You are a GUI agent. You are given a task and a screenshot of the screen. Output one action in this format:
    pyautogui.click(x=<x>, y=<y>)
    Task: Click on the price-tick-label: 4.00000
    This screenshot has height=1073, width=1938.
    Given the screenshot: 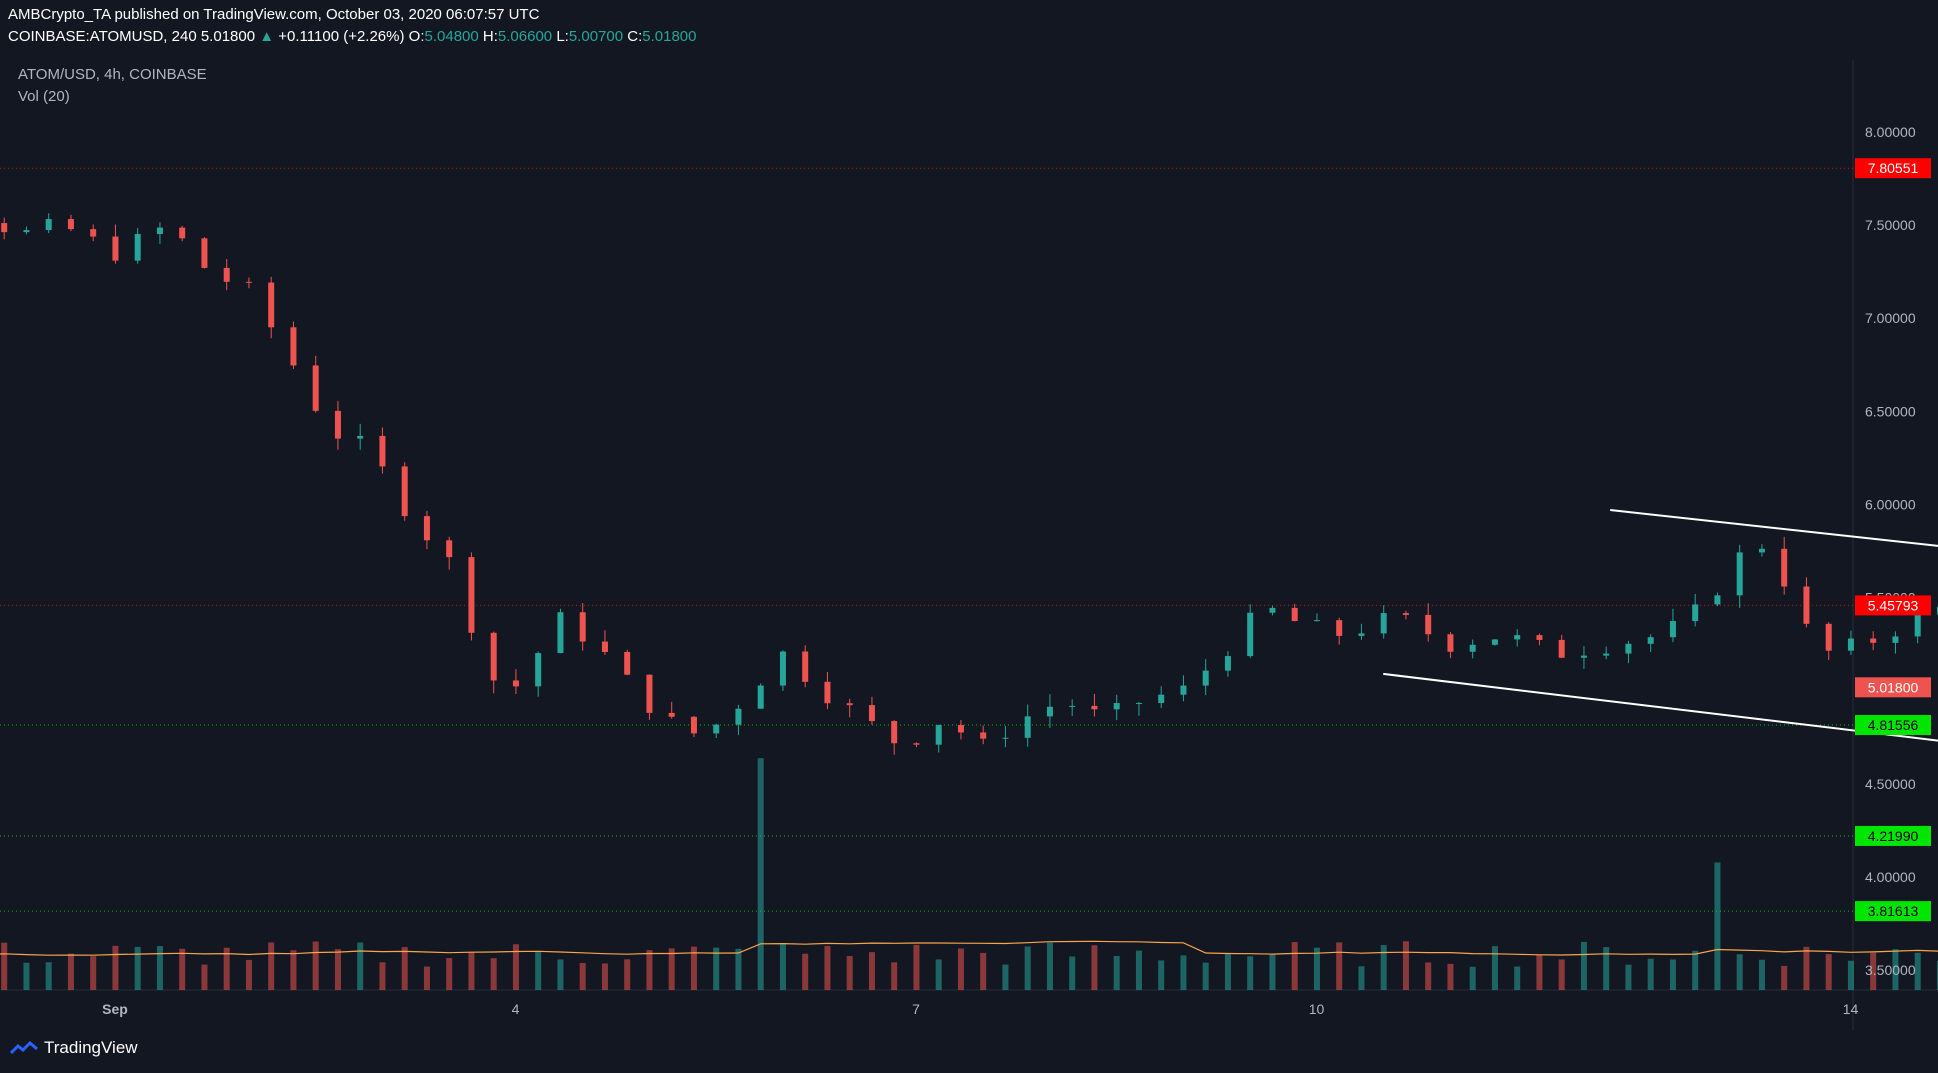 What is the action you would take?
    pyautogui.click(x=1890, y=877)
    